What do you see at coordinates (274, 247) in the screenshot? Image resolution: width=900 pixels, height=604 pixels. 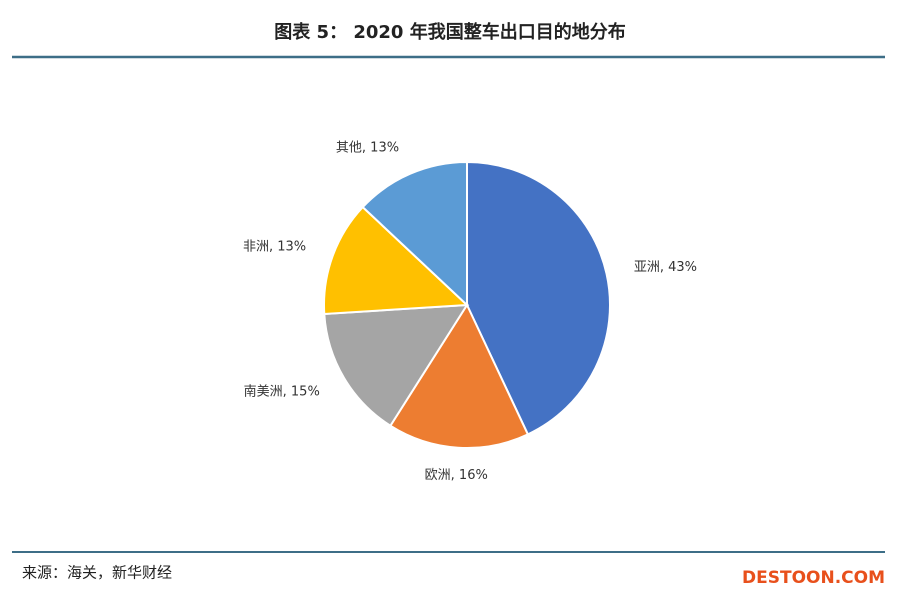 I see `data-label: 非洲, 13%` at bounding box center [274, 247].